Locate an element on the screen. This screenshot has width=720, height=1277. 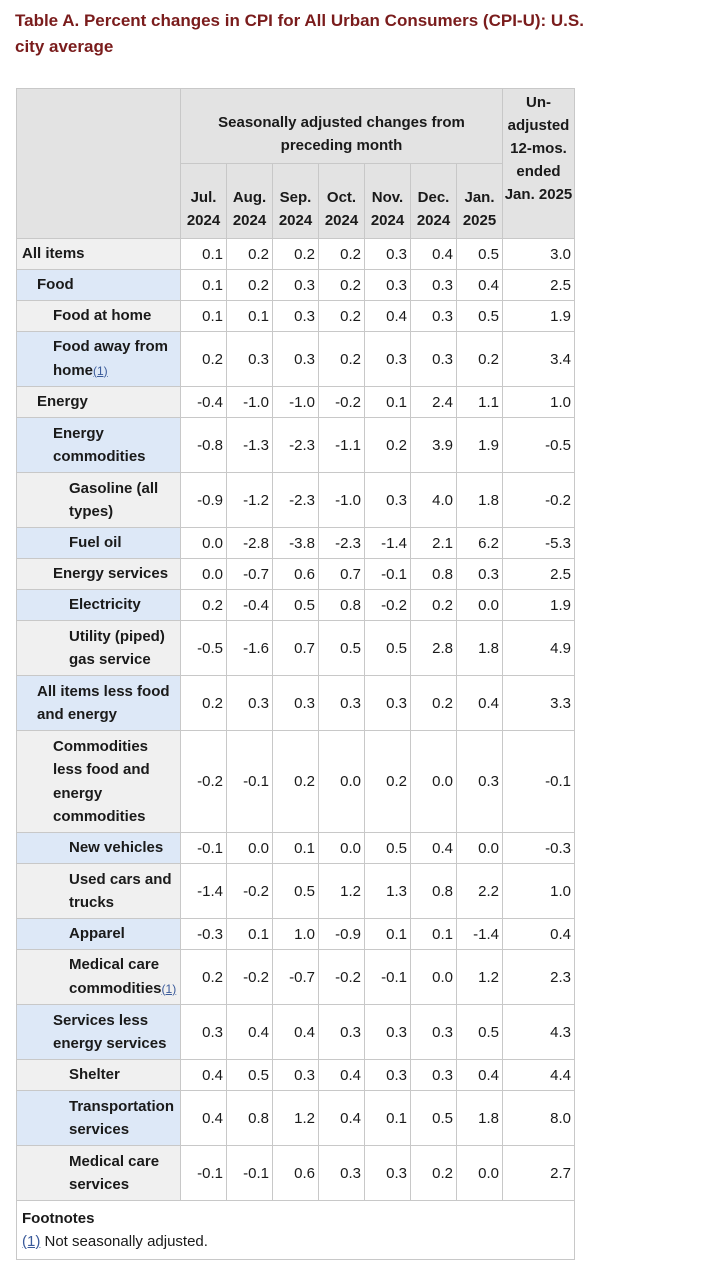
cell-monthly-change: -0.5 is located at coordinates (203, 648).